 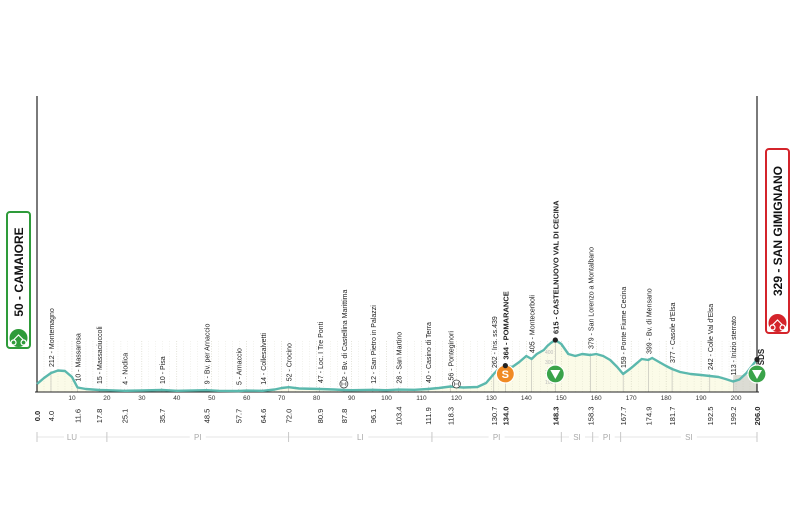 What do you see at coordinates (505, 375) in the screenshot?
I see `sprint-marker-symbol: S` at bounding box center [505, 375].